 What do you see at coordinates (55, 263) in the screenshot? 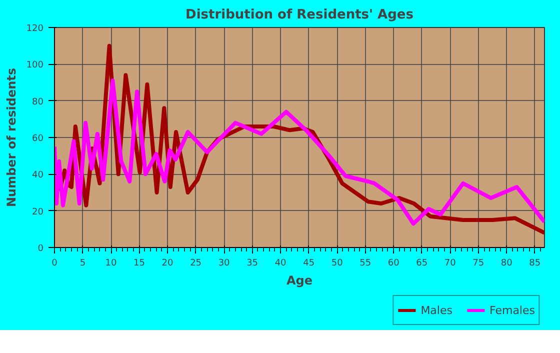
I see `x-tick-label: 0` at bounding box center [55, 263].